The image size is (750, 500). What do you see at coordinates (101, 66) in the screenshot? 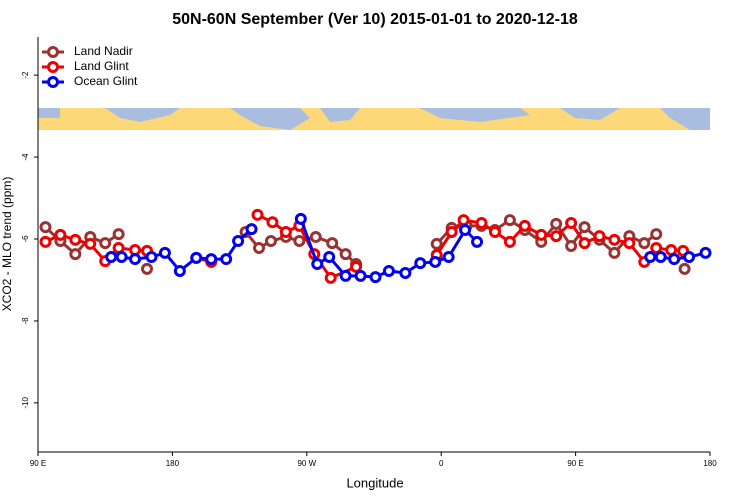
I see `legend-label: Land Glint` at bounding box center [101, 66].